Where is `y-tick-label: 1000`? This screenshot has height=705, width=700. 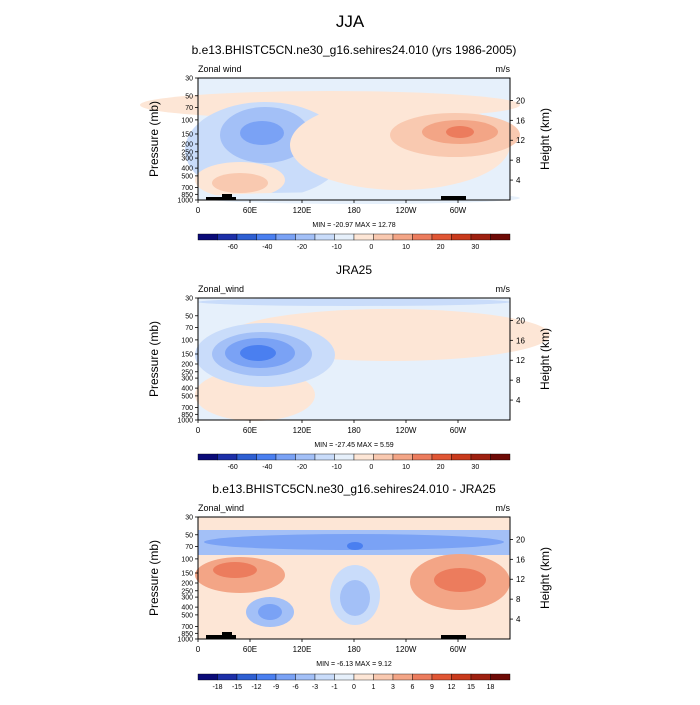 y-tick-label: 1000 is located at coordinates (185, 640).